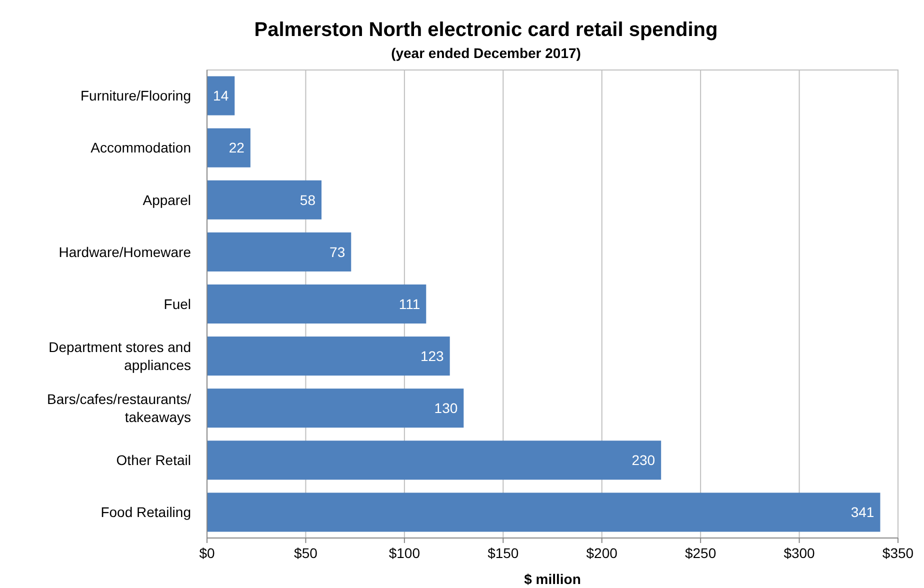  I want to click on data-label: 130, so click(446, 408).